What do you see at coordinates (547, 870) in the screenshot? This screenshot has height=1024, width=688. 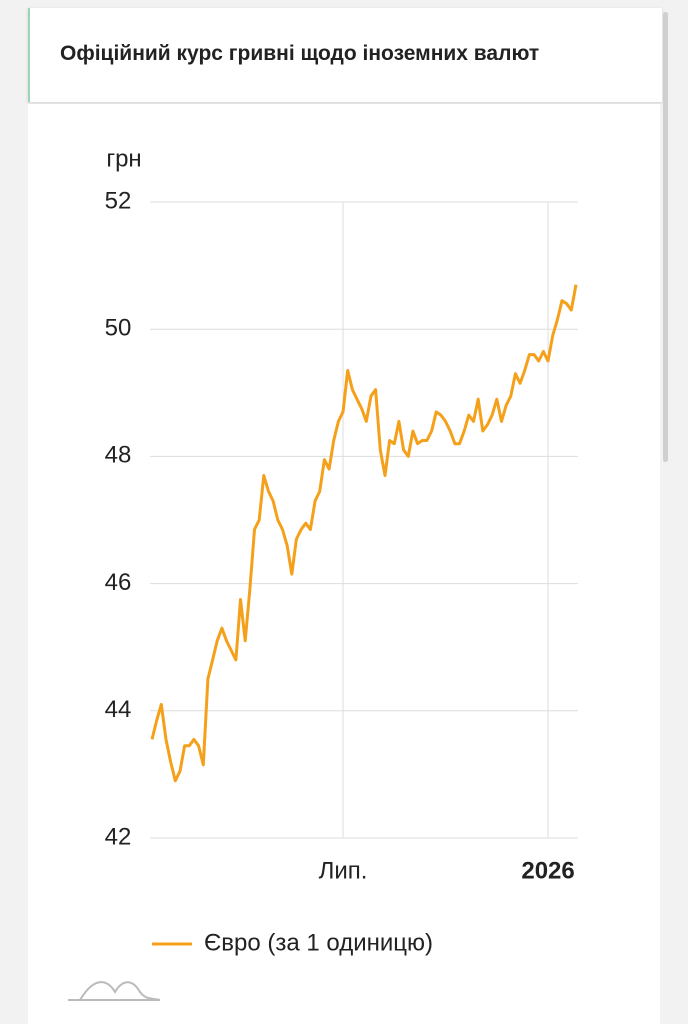 I see `x-tick-label: 2026` at bounding box center [547, 870].